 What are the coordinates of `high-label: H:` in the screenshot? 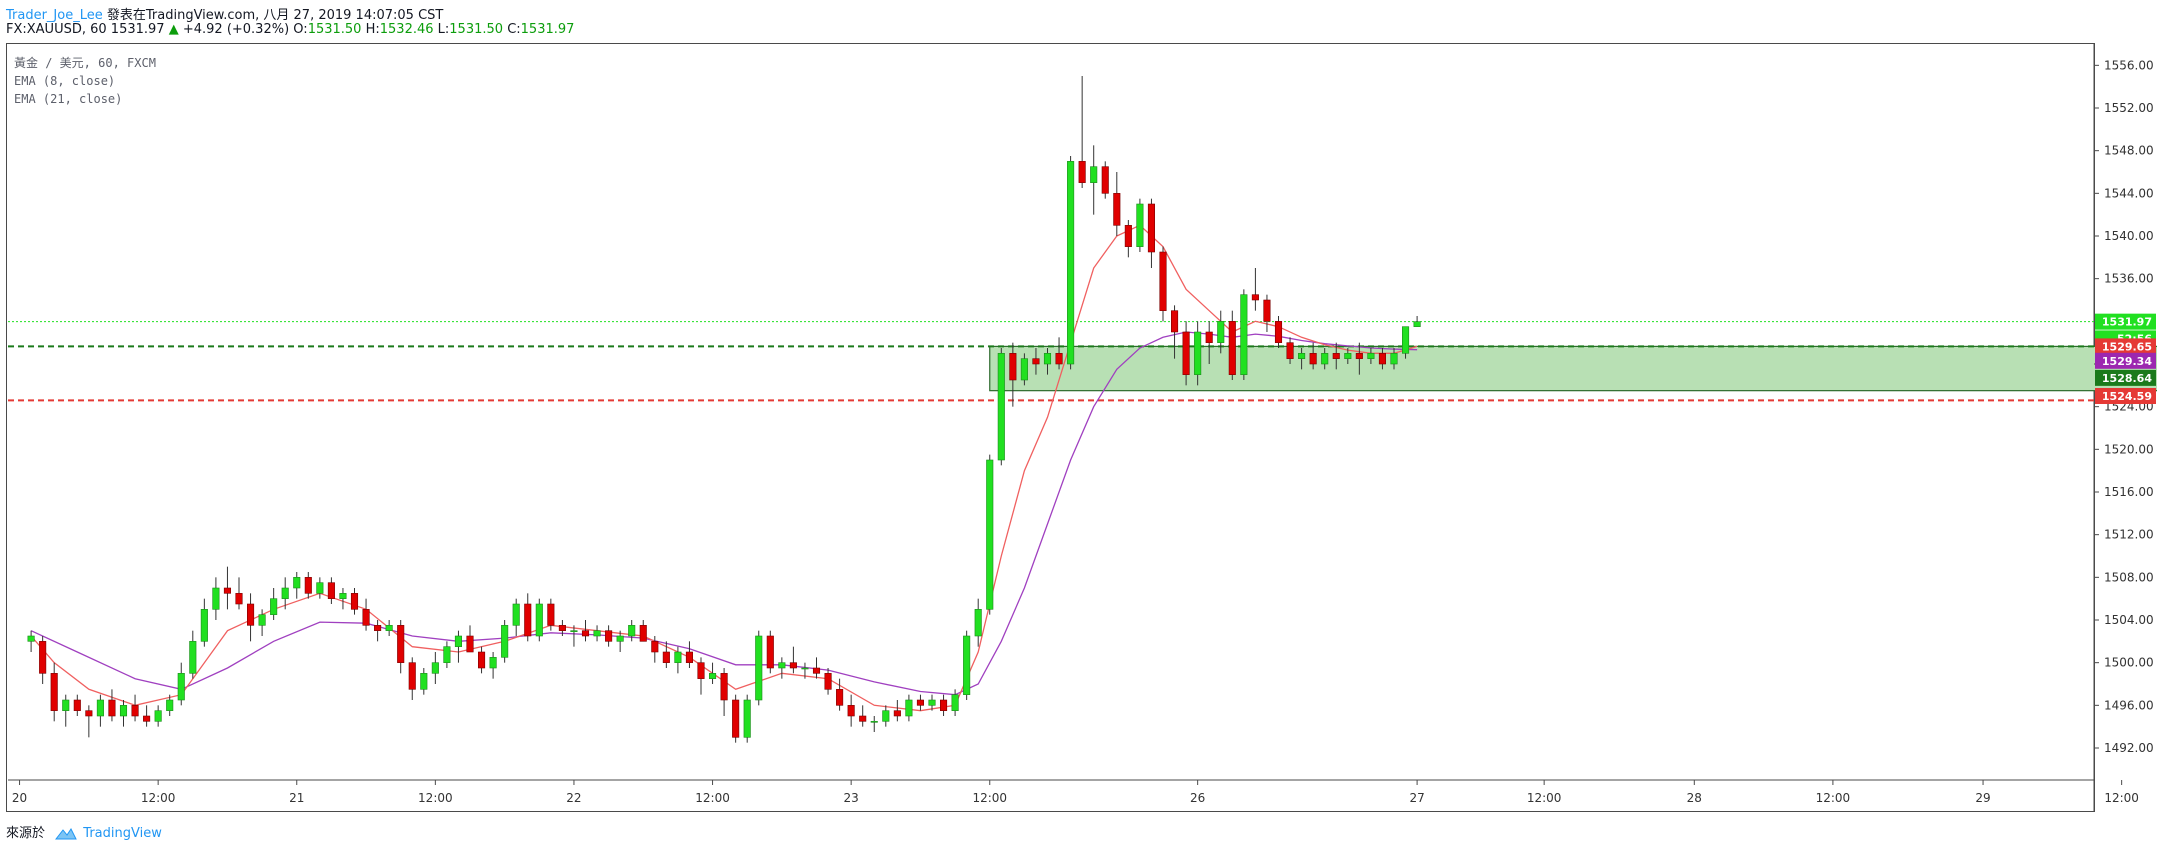 It's located at (372, 29).